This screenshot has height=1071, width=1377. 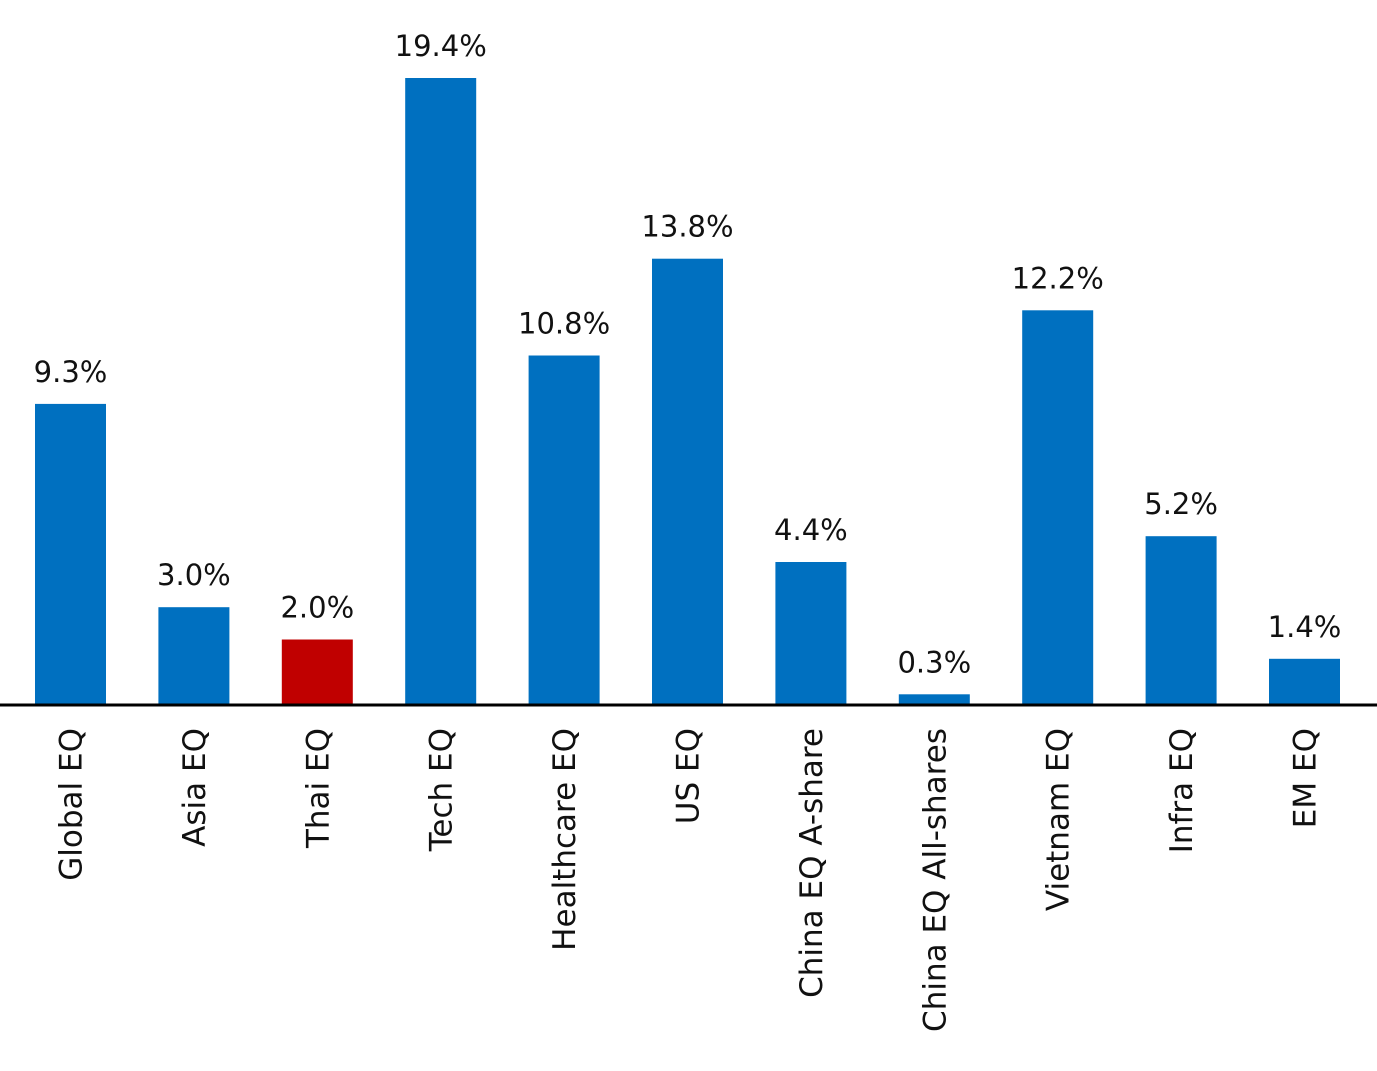 I want to click on value-label-healthcare-eq: 10.8%, so click(x=564, y=324).